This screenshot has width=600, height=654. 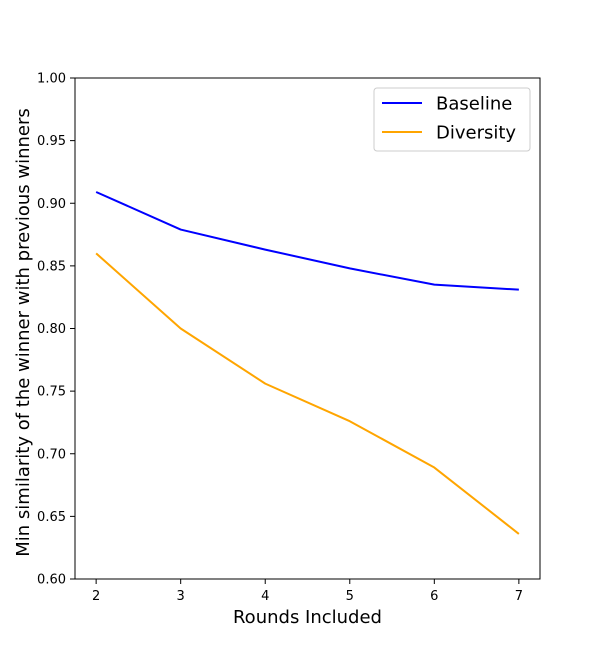 I want to click on y-tick-label: 0.85, so click(x=51, y=266).